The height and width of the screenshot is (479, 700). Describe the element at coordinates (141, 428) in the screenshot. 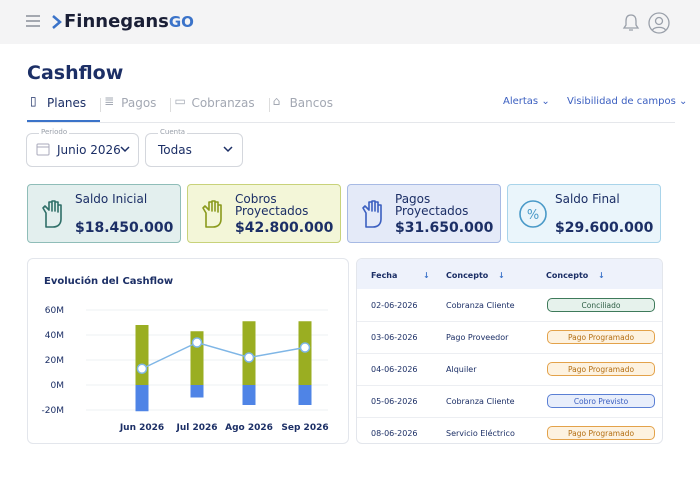

I see `x-tick-label: Jun 2026` at that location.